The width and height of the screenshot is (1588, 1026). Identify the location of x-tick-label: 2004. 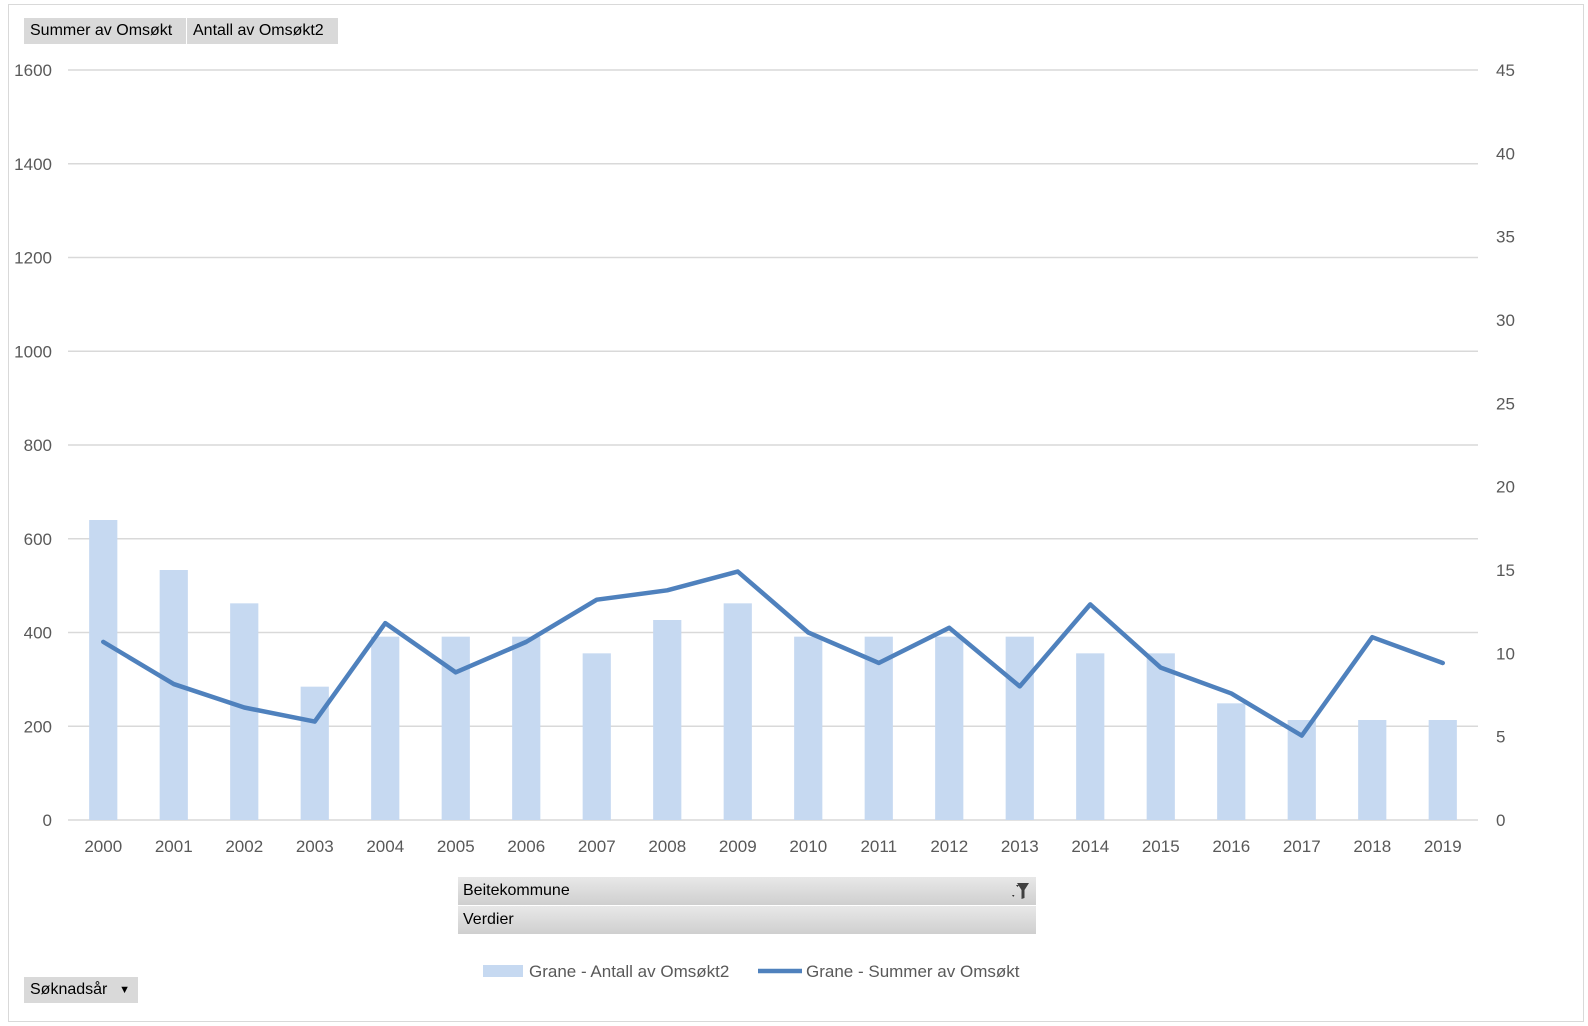
(385, 846).